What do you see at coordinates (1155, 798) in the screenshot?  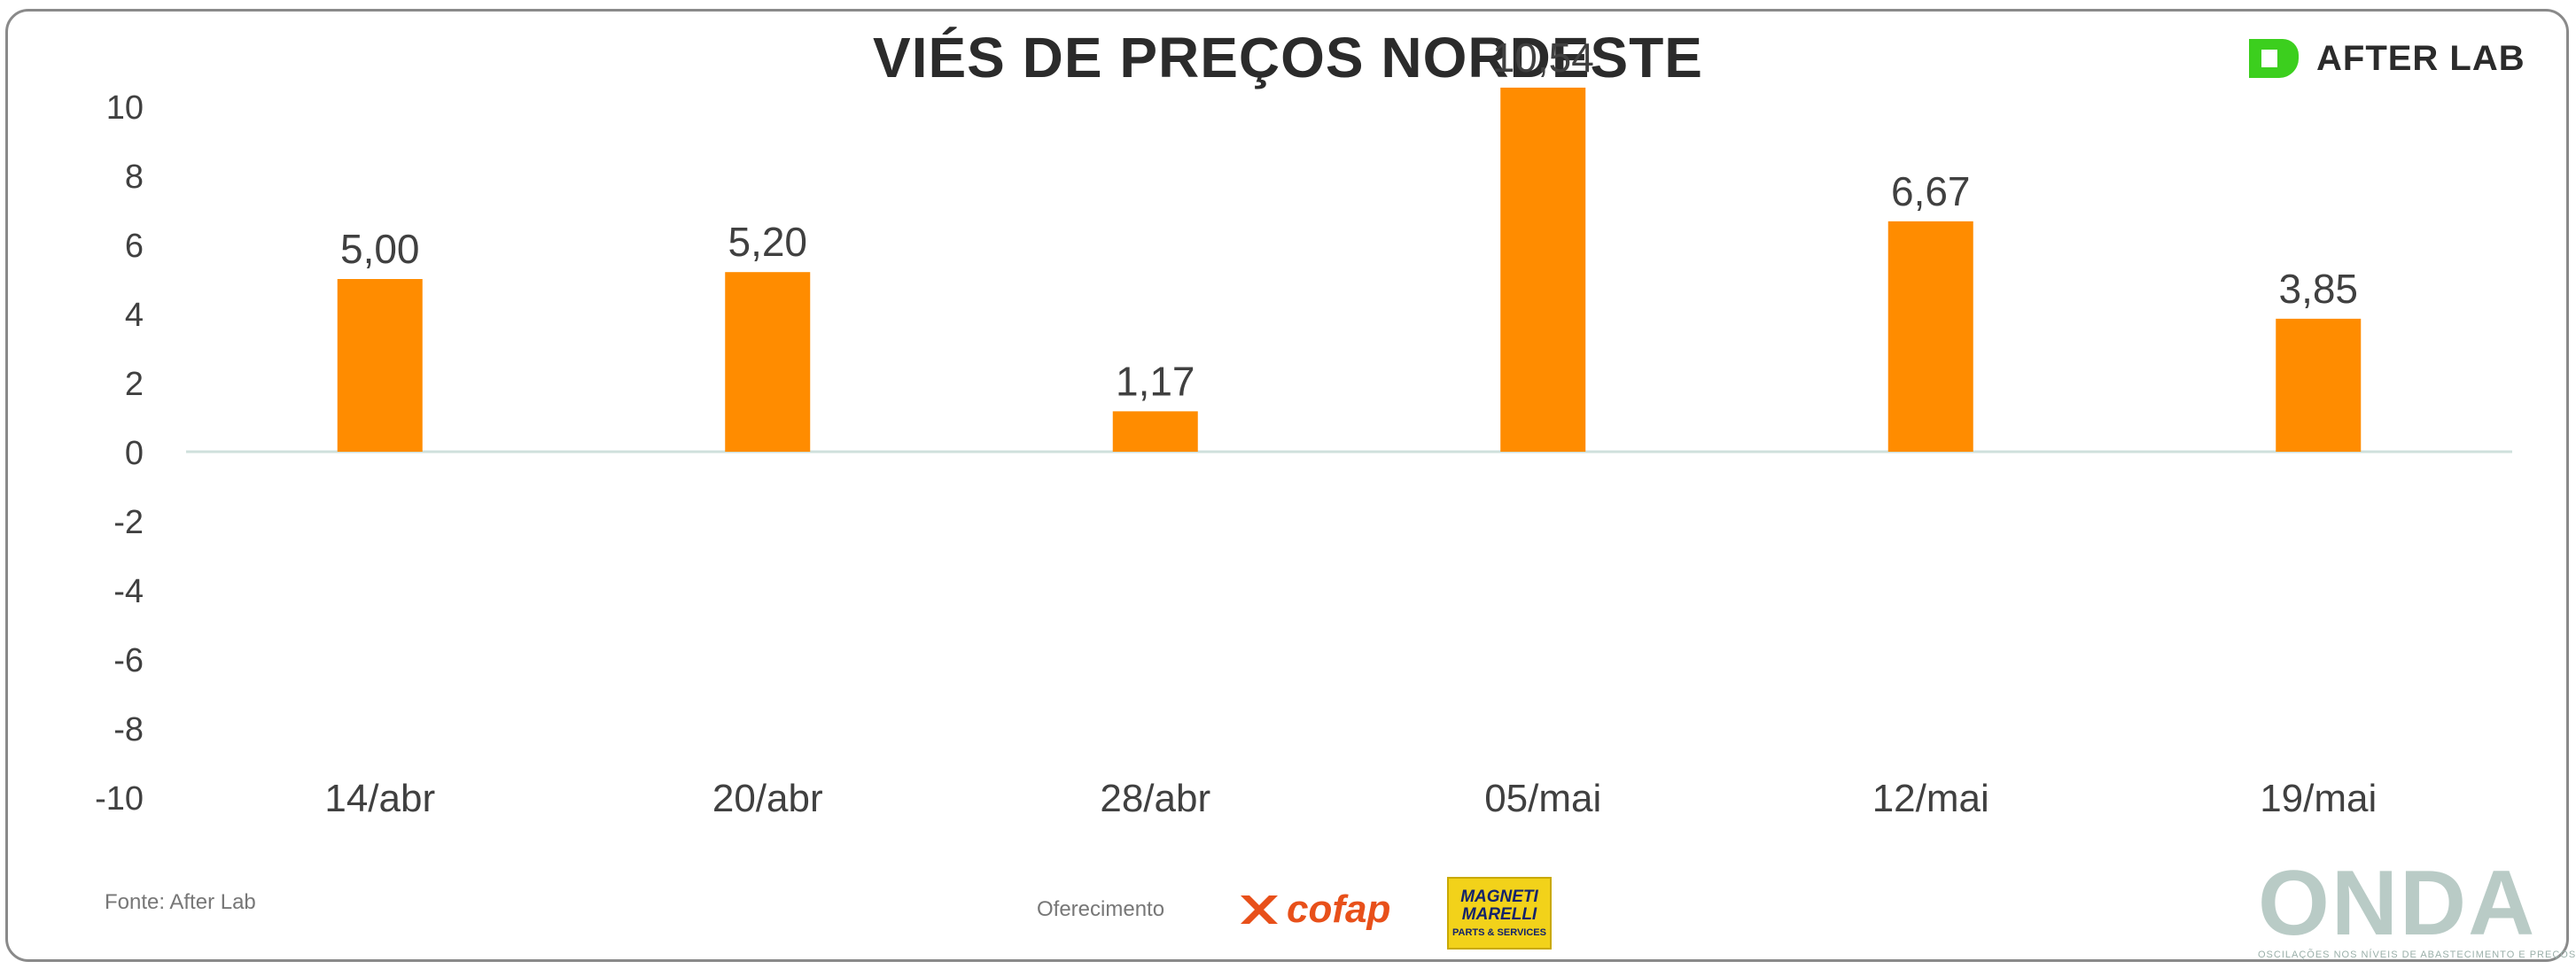 I see `x-tick-label: 28/abr` at bounding box center [1155, 798].